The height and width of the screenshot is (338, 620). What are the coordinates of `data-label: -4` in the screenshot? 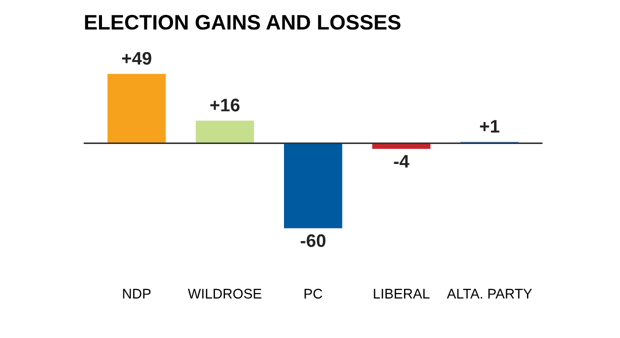 It's located at (402, 161).